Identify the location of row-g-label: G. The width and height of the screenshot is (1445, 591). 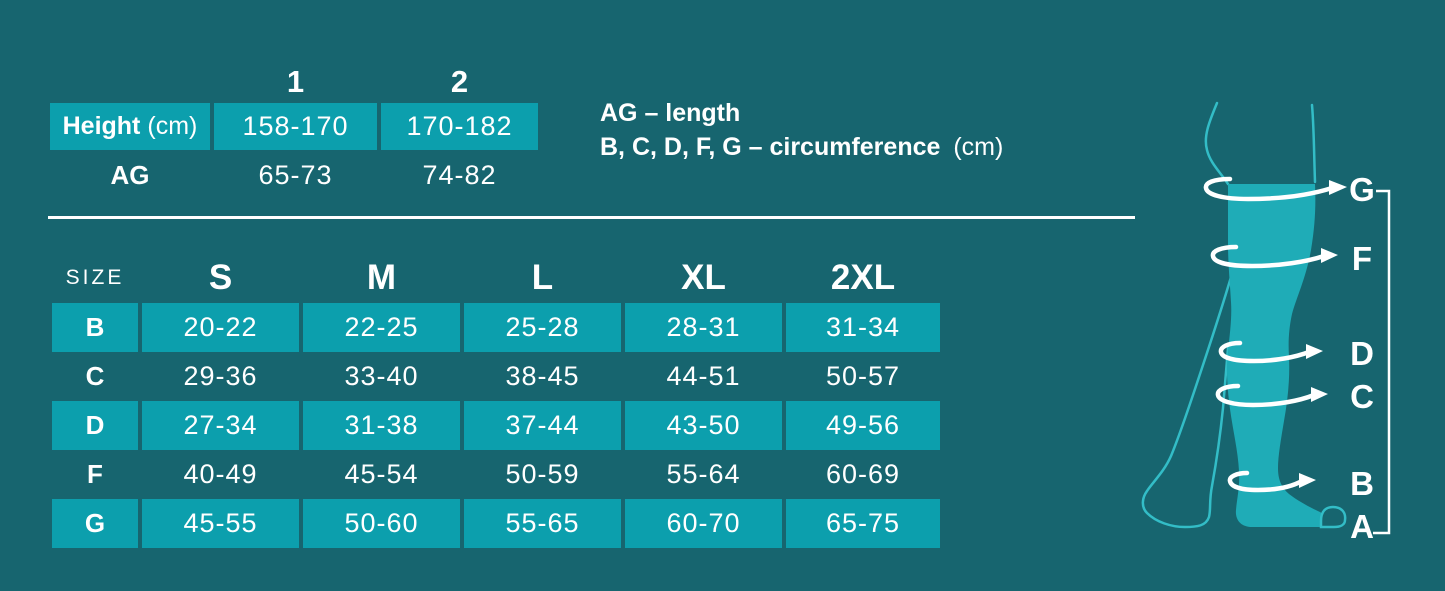
(95, 523).